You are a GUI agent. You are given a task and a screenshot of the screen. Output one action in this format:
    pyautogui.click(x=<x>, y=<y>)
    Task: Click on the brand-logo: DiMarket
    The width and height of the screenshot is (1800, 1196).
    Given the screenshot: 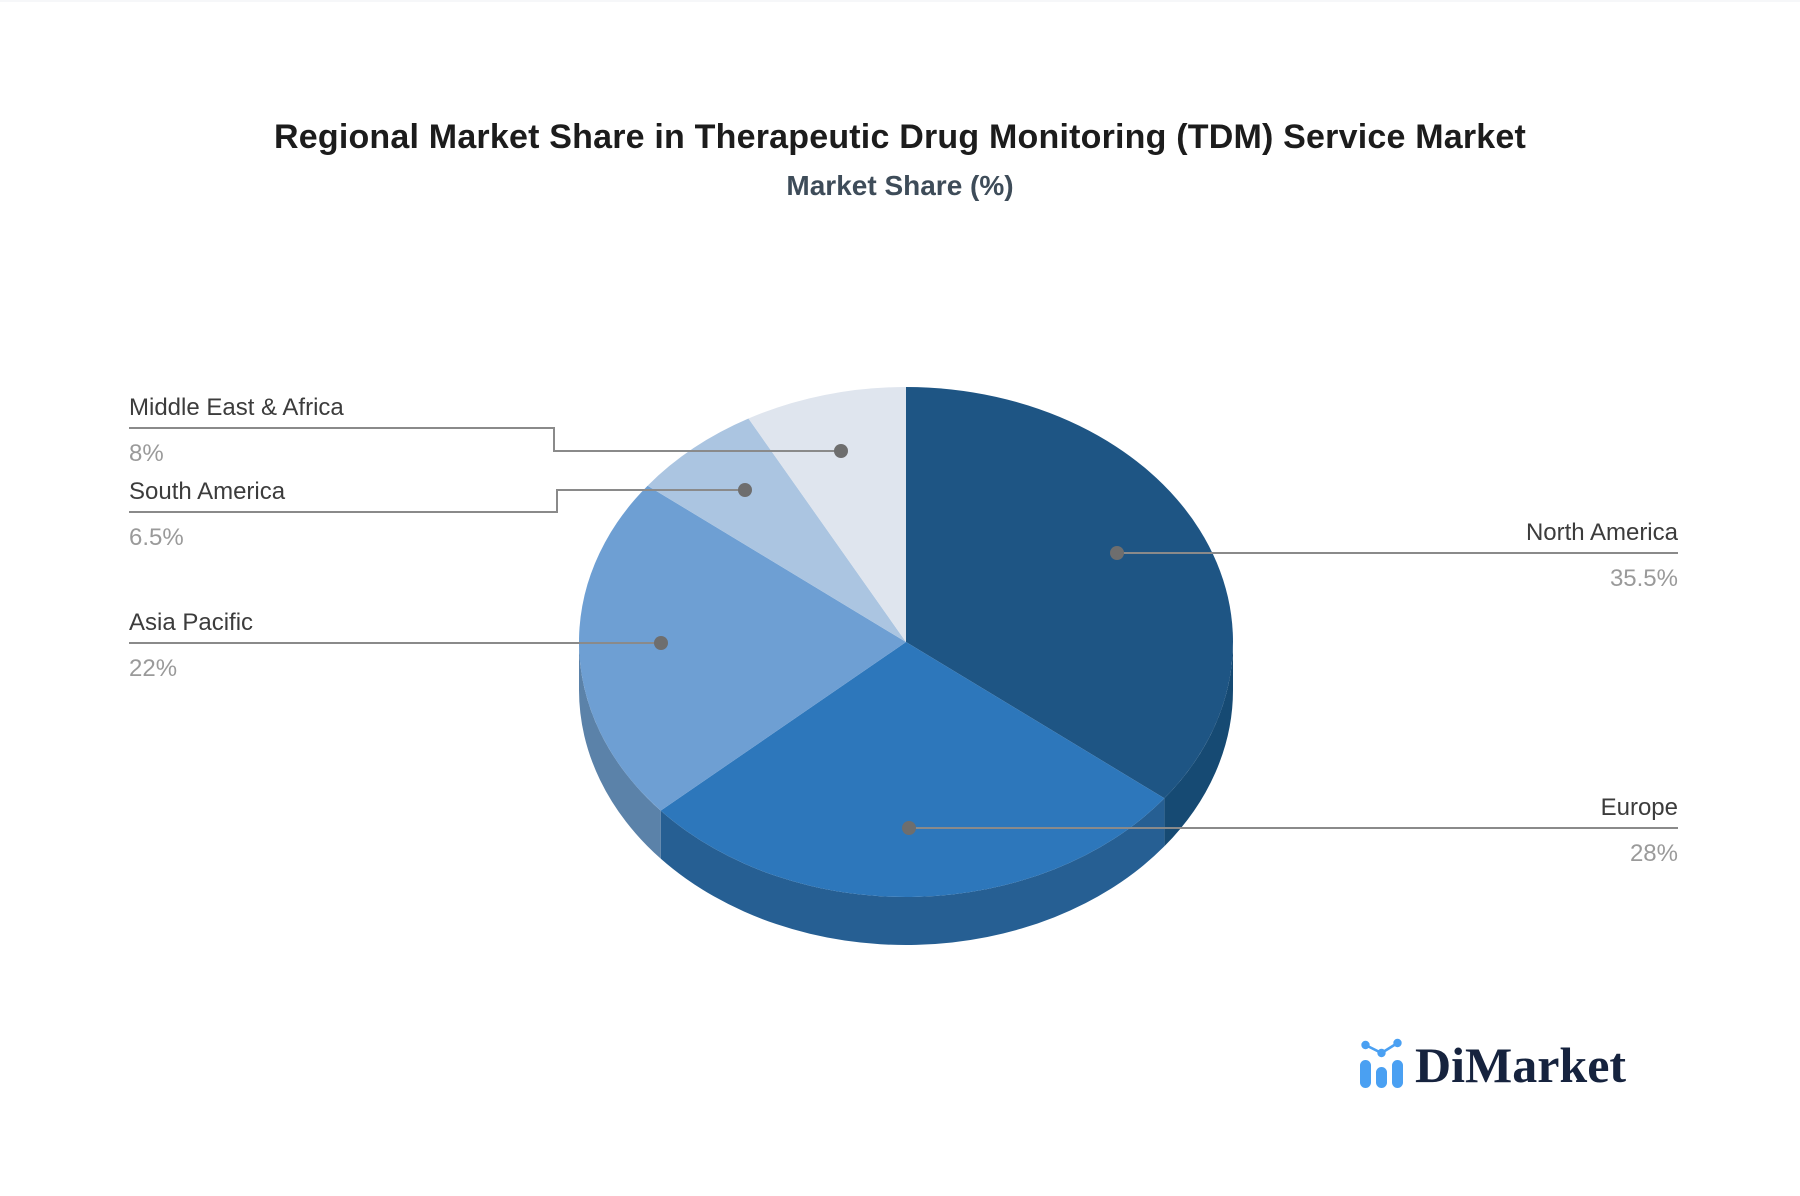 What is the action you would take?
    pyautogui.click(x=1493, y=1065)
    